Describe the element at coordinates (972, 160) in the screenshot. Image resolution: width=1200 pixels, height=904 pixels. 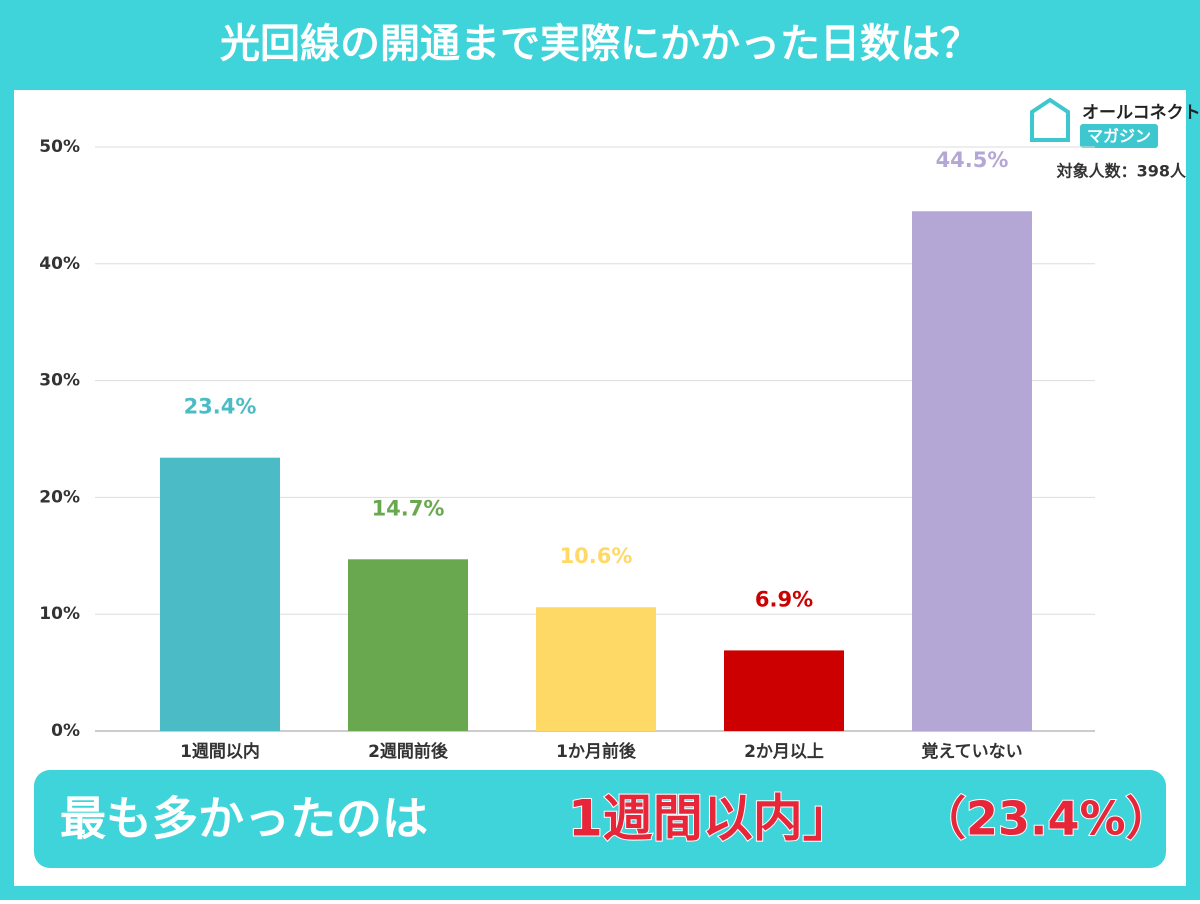
I see `value-label: 44.5%` at that location.